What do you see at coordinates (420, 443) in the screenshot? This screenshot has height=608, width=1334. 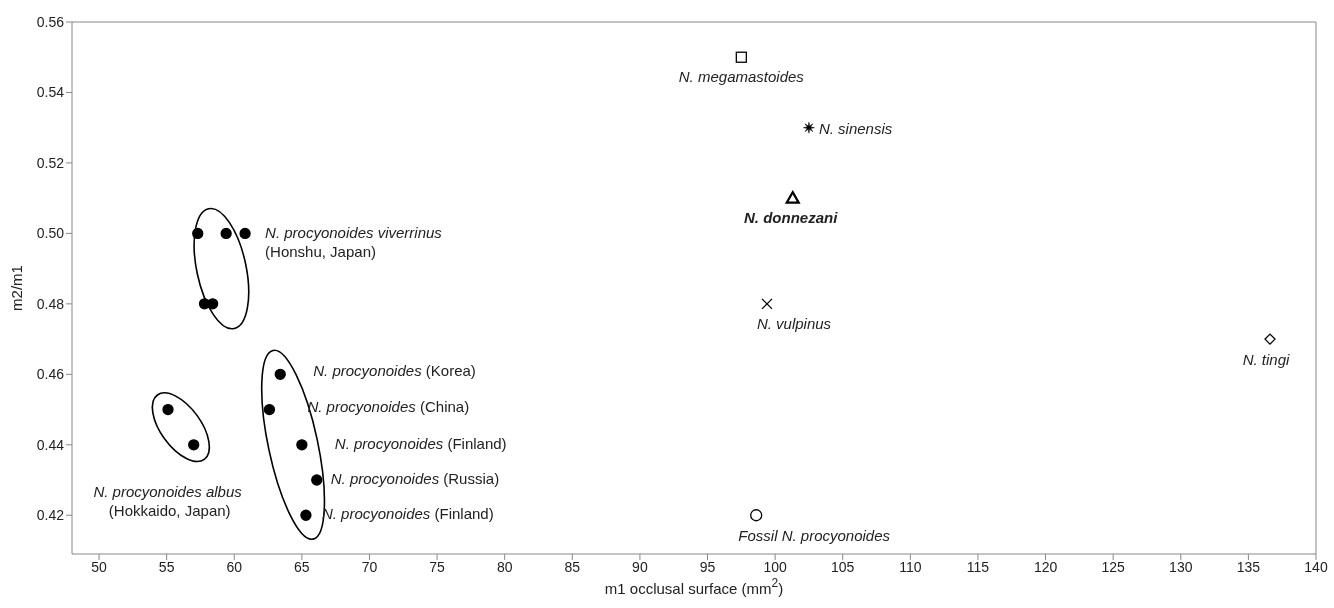 I see `annotation: N. procyonoides (Finland)` at bounding box center [420, 443].